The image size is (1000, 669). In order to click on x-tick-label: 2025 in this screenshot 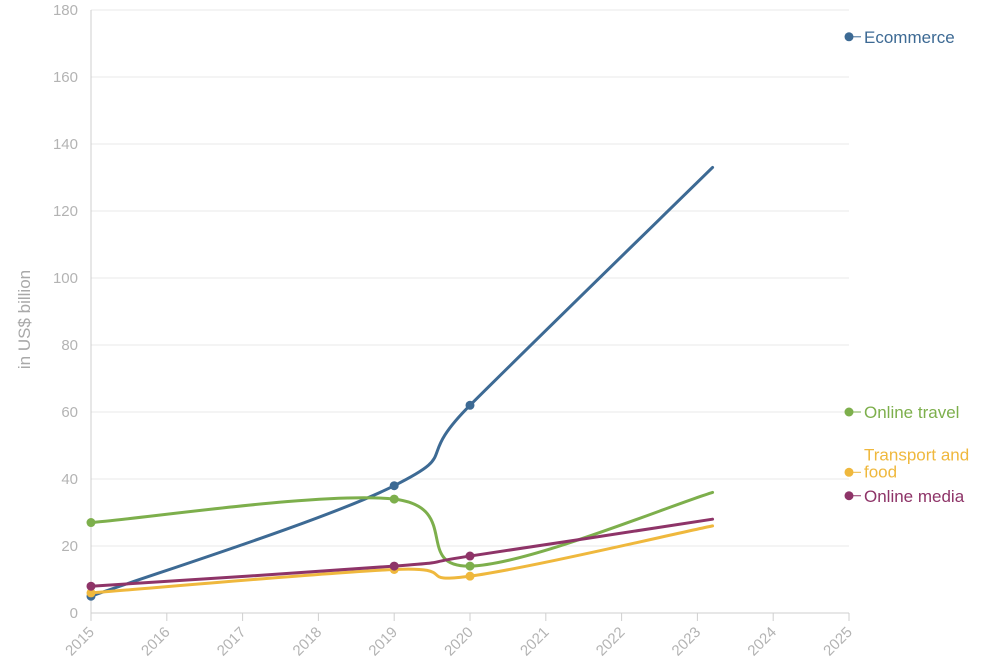, I will do `click(838, 642)`.